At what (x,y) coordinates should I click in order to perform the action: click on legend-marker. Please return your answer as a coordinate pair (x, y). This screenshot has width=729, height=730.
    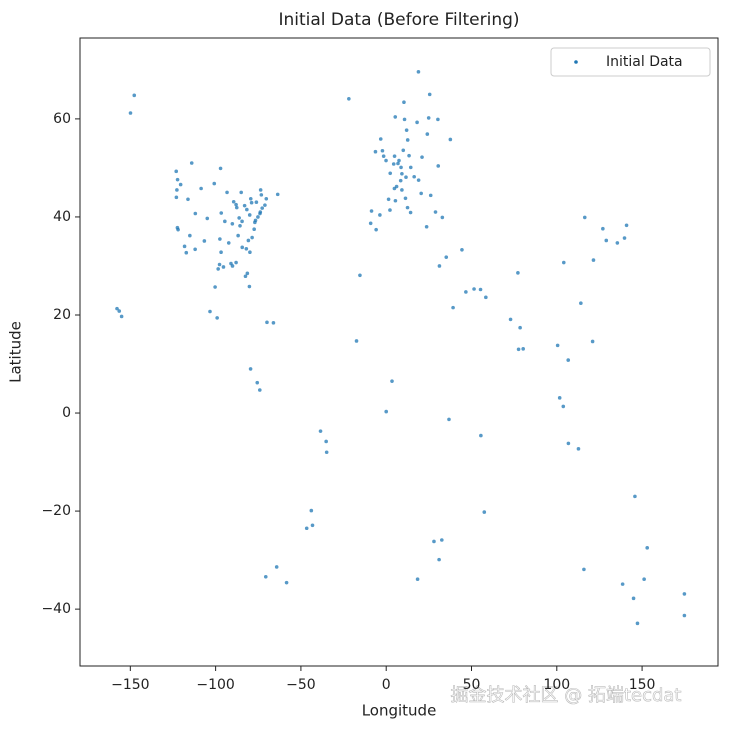
    Looking at the image, I should click on (576, 62).